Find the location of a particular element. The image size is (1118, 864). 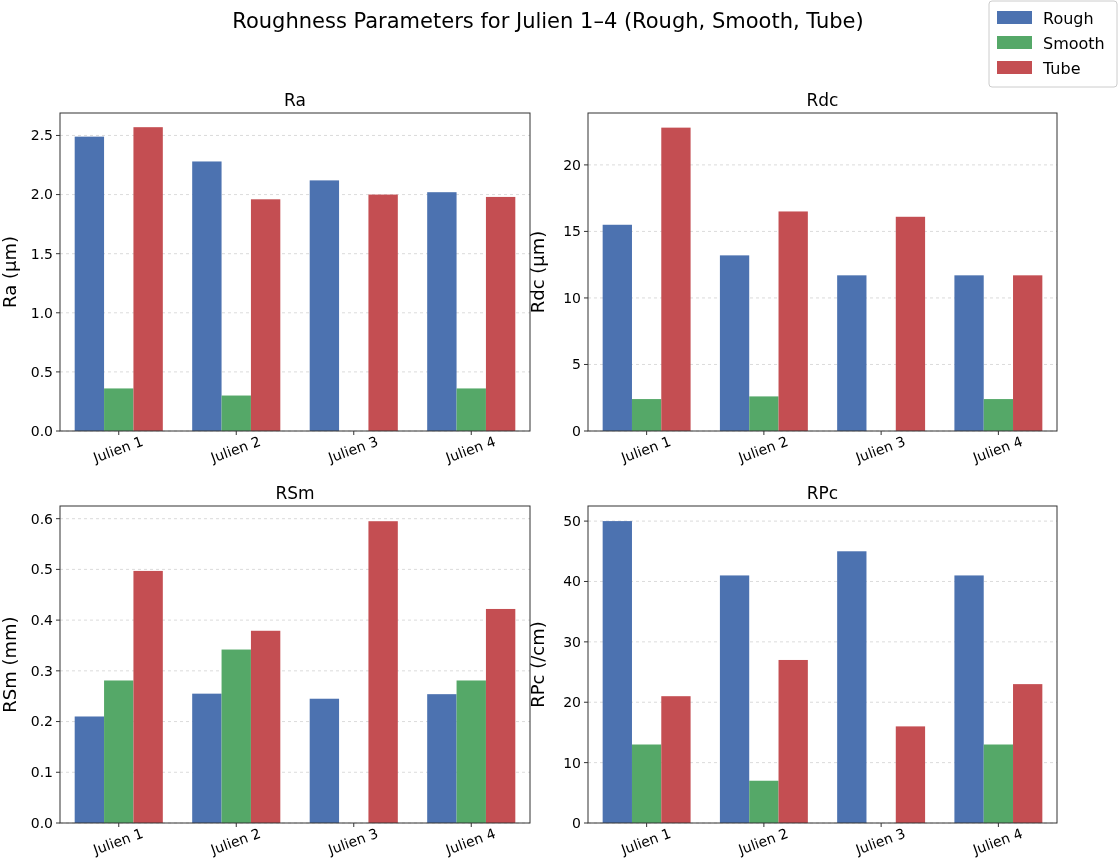

y-tick-label: 0.3 is located at coordinates (41, 670).